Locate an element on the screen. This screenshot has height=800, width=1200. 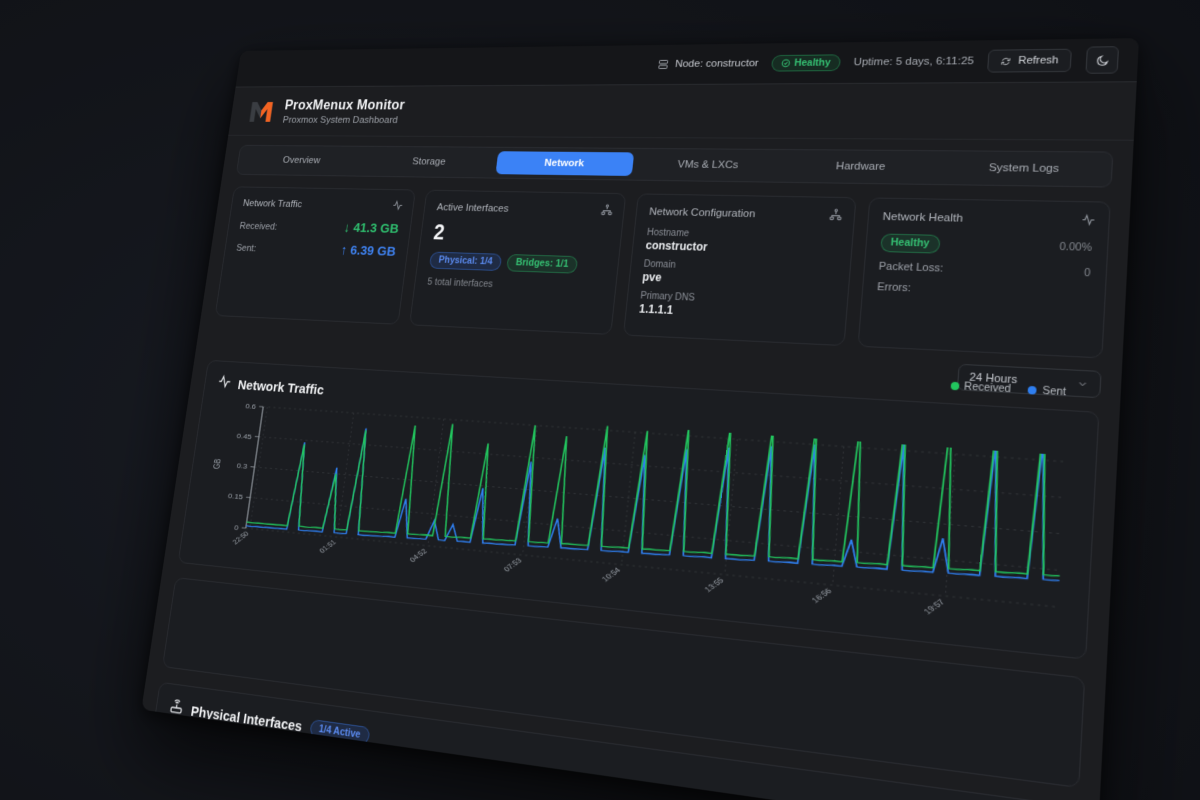
card-title: Network Traffic is located at coordinates (272, 204).